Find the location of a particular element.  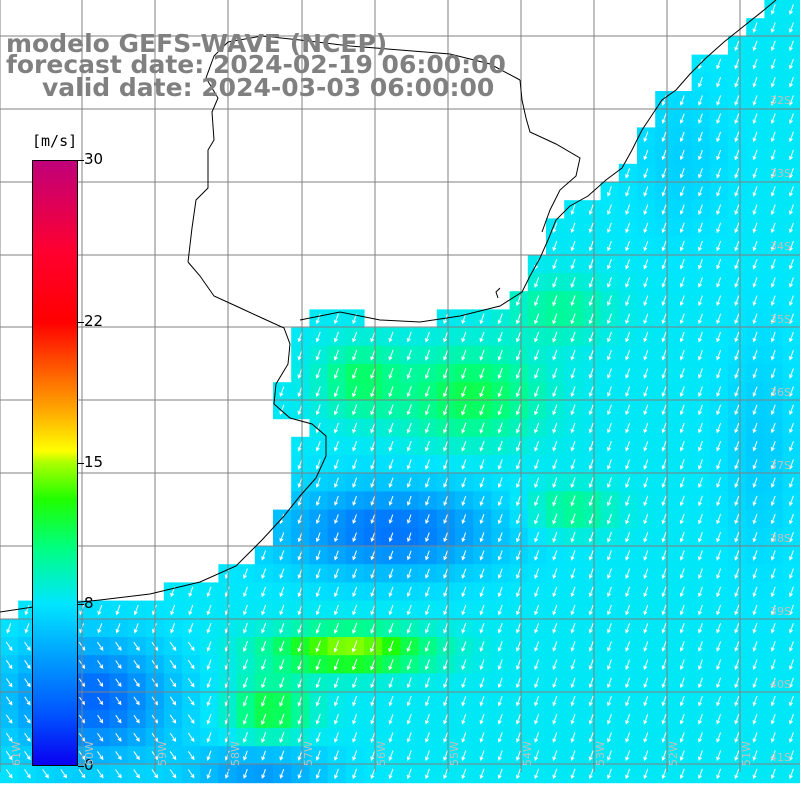

longitude-label: 58W is located at coordinates (235, 753).